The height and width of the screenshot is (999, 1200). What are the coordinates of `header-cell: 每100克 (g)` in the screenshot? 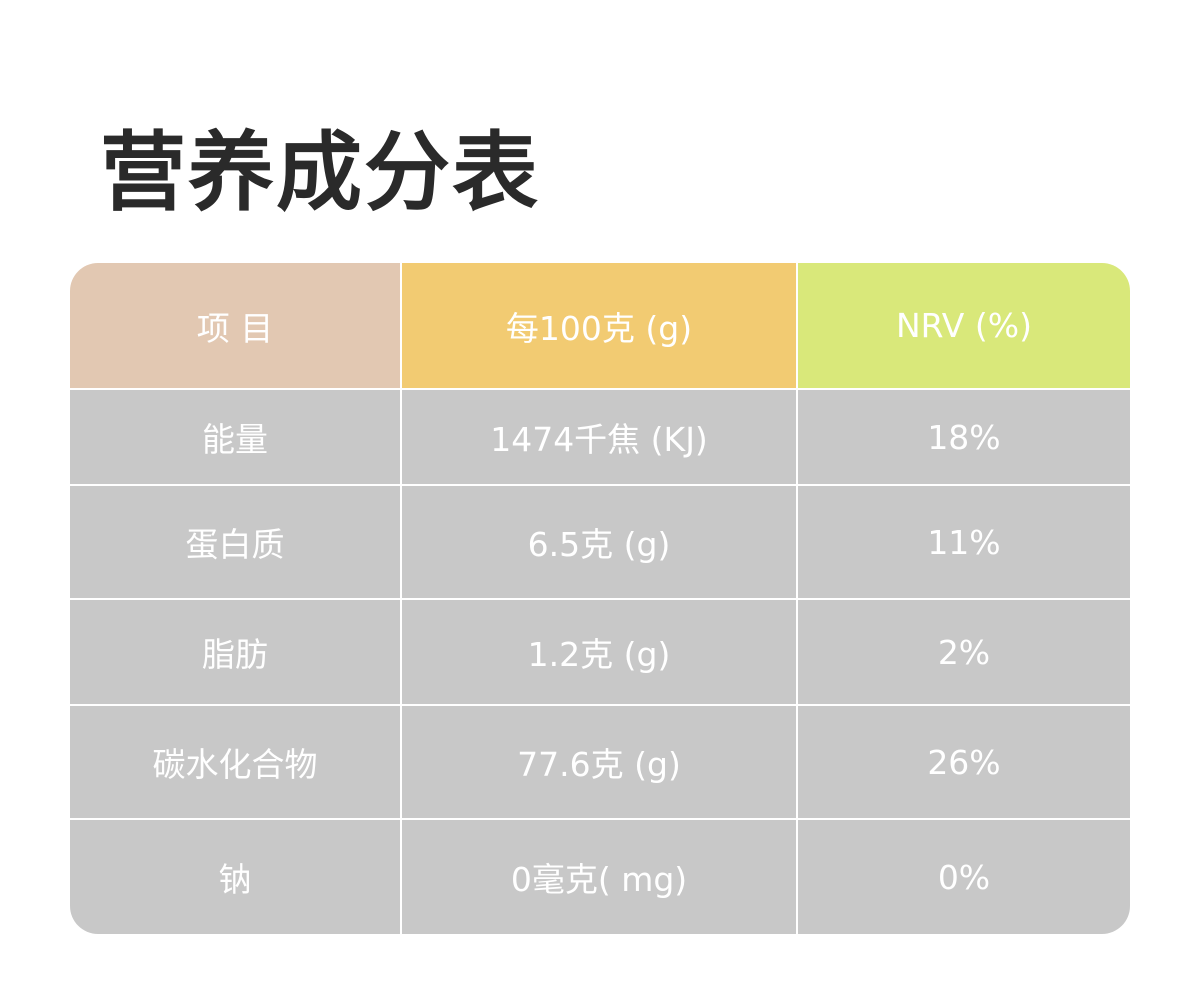 It's located at (599, 325).